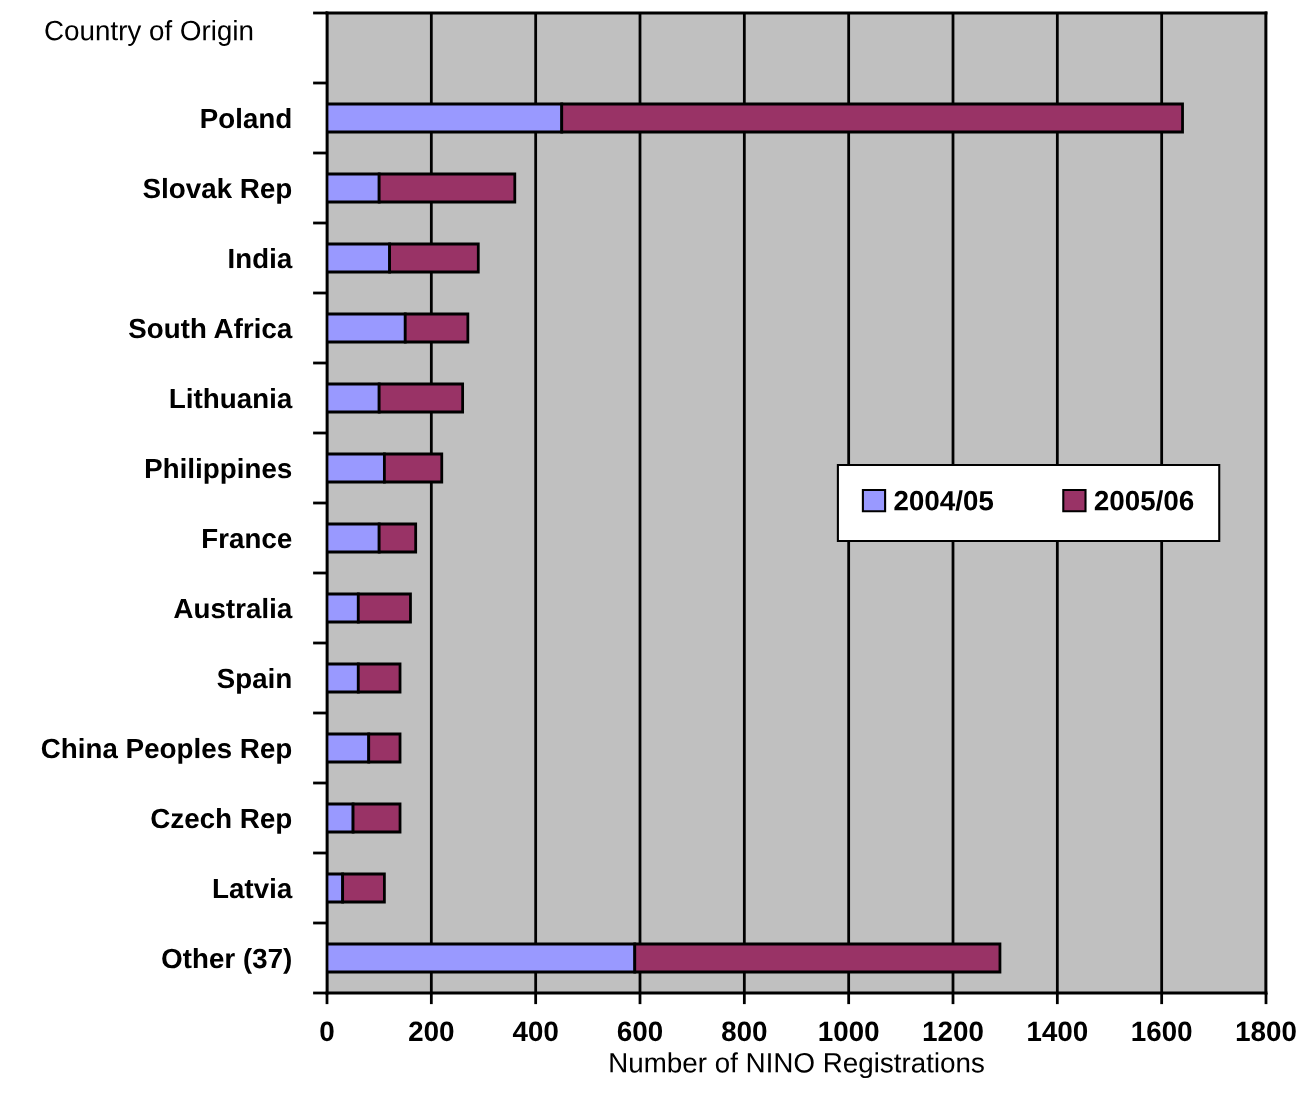  What do you see at coordinates (1058, 1031) in the screenshot?
I see `x-tick-label: 1400` at bounding box center [1058, 1031].